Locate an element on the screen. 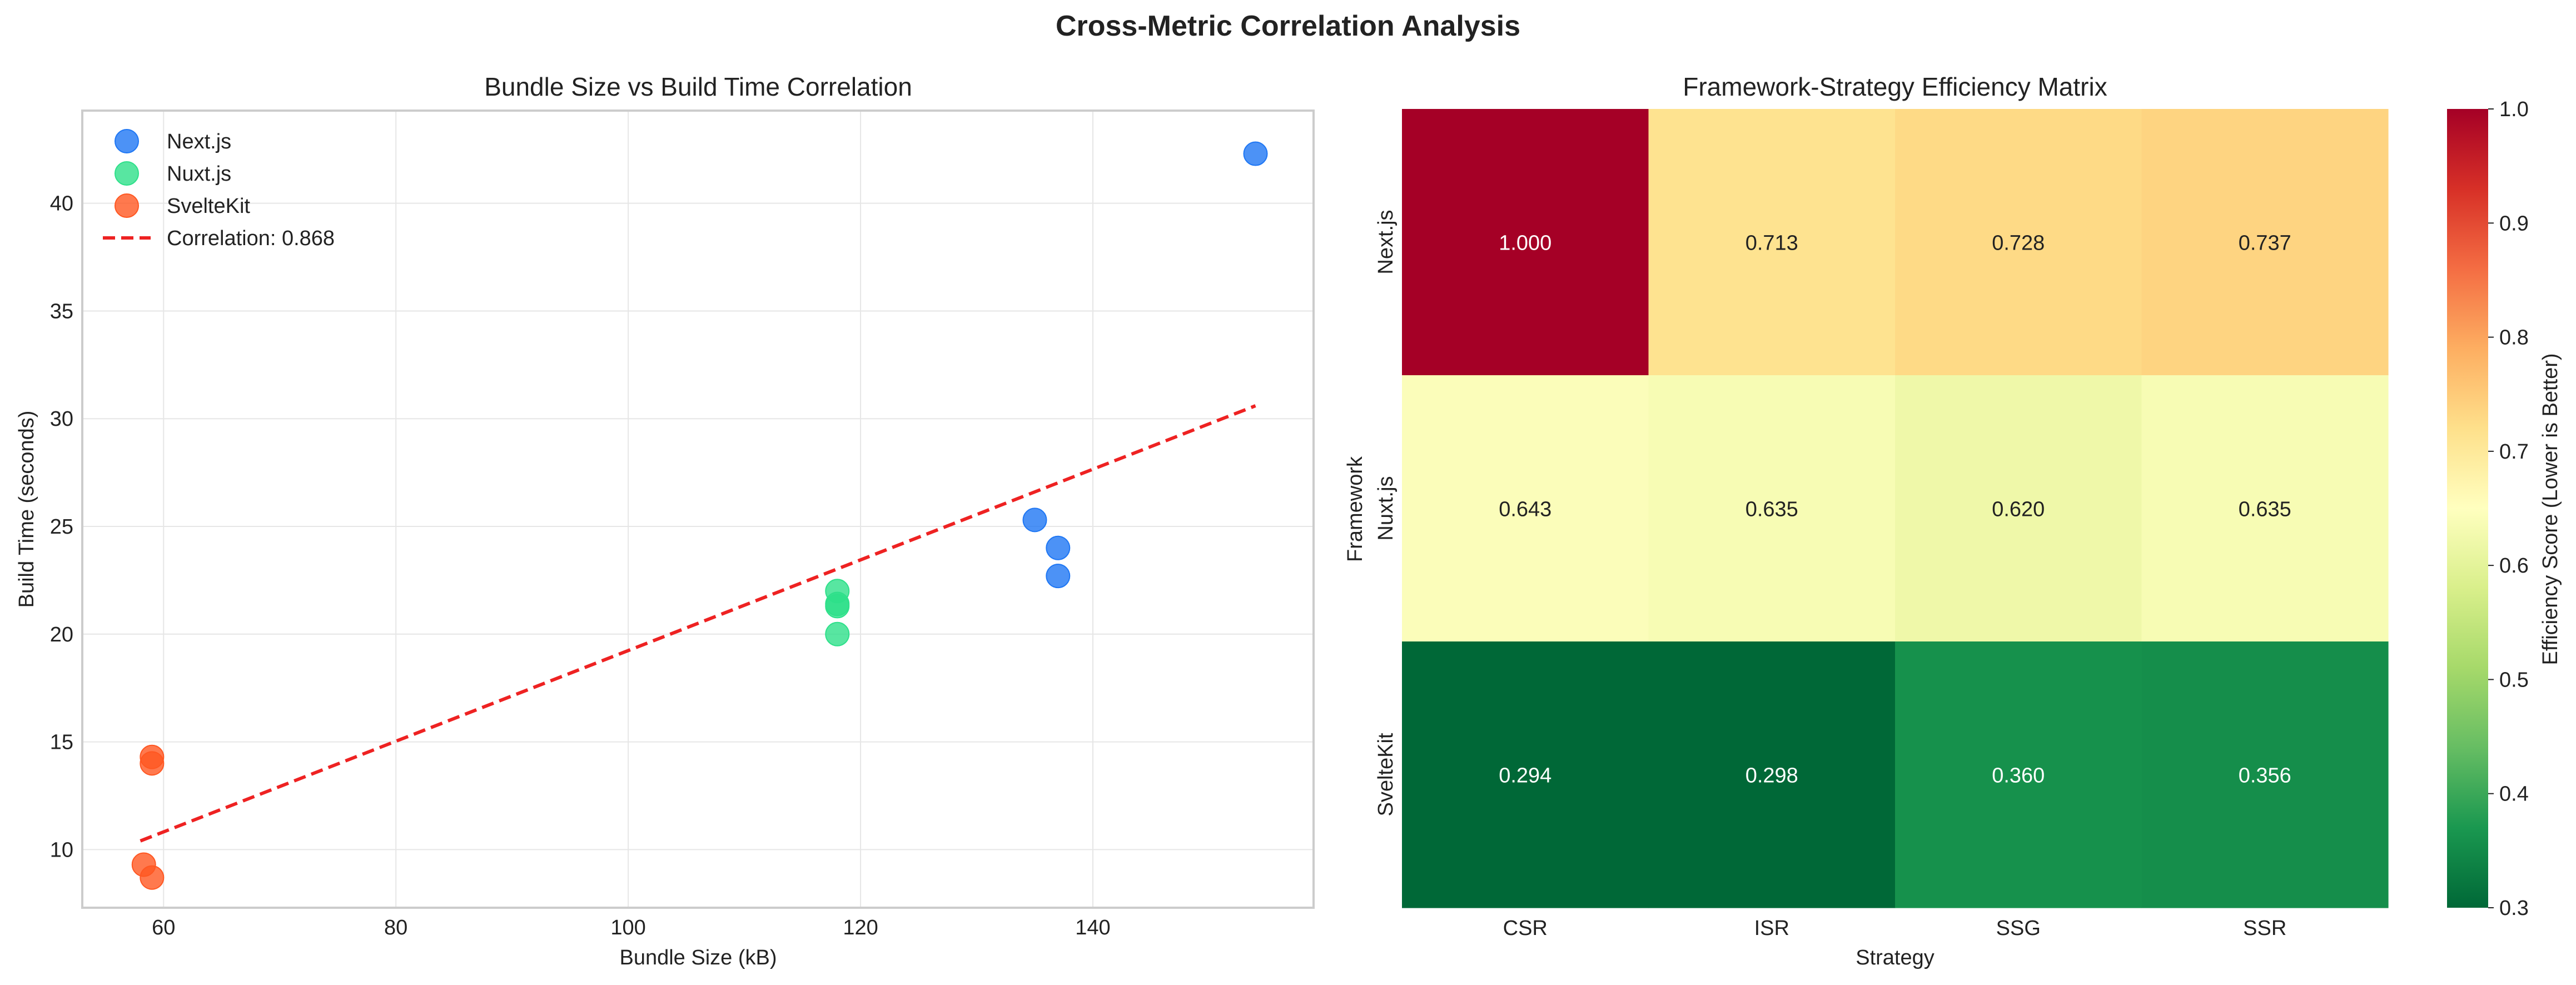 The image size is (2576, 985). heatmap-cell-label: 0.356 is located at coordinates (2265, 776).